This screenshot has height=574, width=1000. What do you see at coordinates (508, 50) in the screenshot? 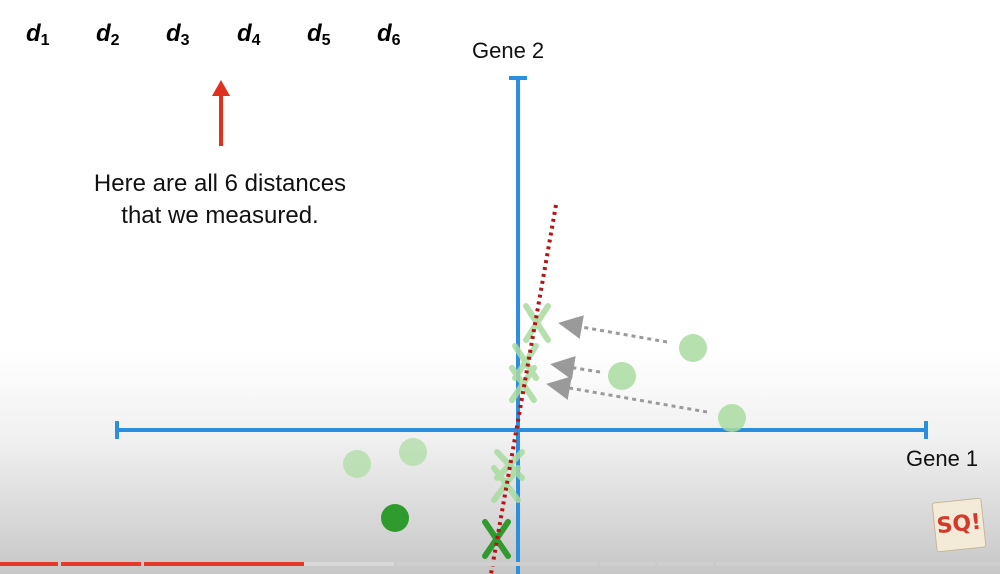
I see `y-axis-label: Gene 2` at bounding box center [508, 50].